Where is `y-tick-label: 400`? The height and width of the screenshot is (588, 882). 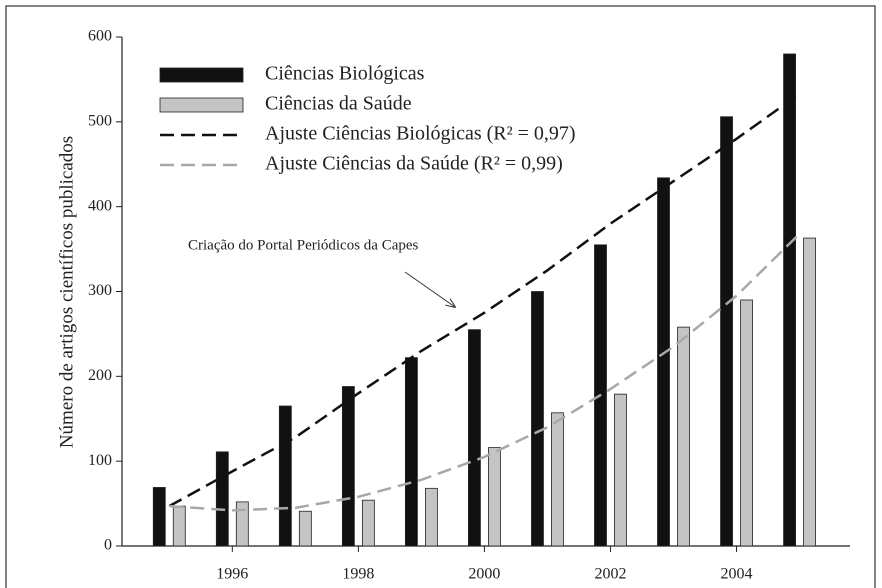
y-tick-label: 400 is located at coordinates (100, 205).